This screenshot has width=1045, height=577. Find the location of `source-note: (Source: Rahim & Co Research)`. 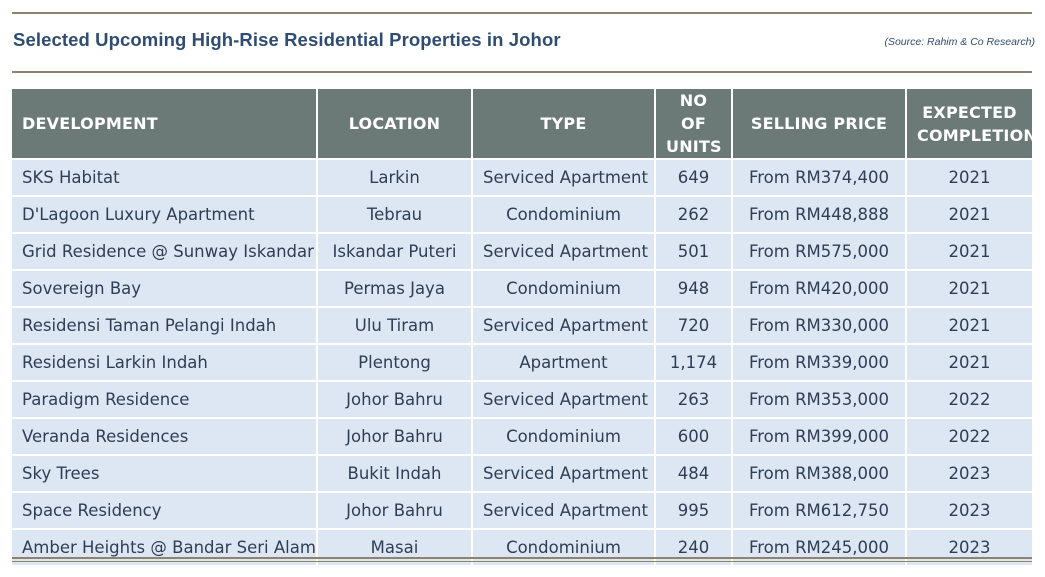

source-note: (Source: Rahim & Co Research) is located at coordinates (959, 42).